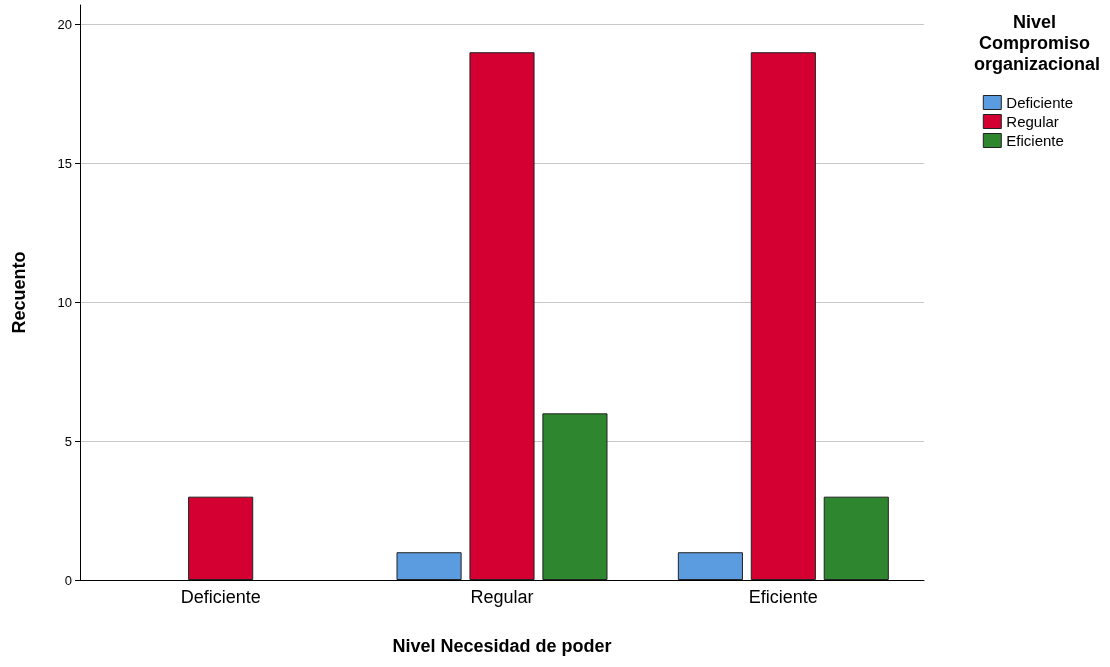 The height and width of the screenshot is (667, 1110). What do you see at coordinates (502, 646) in the screenshot?
I see `x-axis-title: Nivel Necesidad de poder` at bounding box center [502, 646].